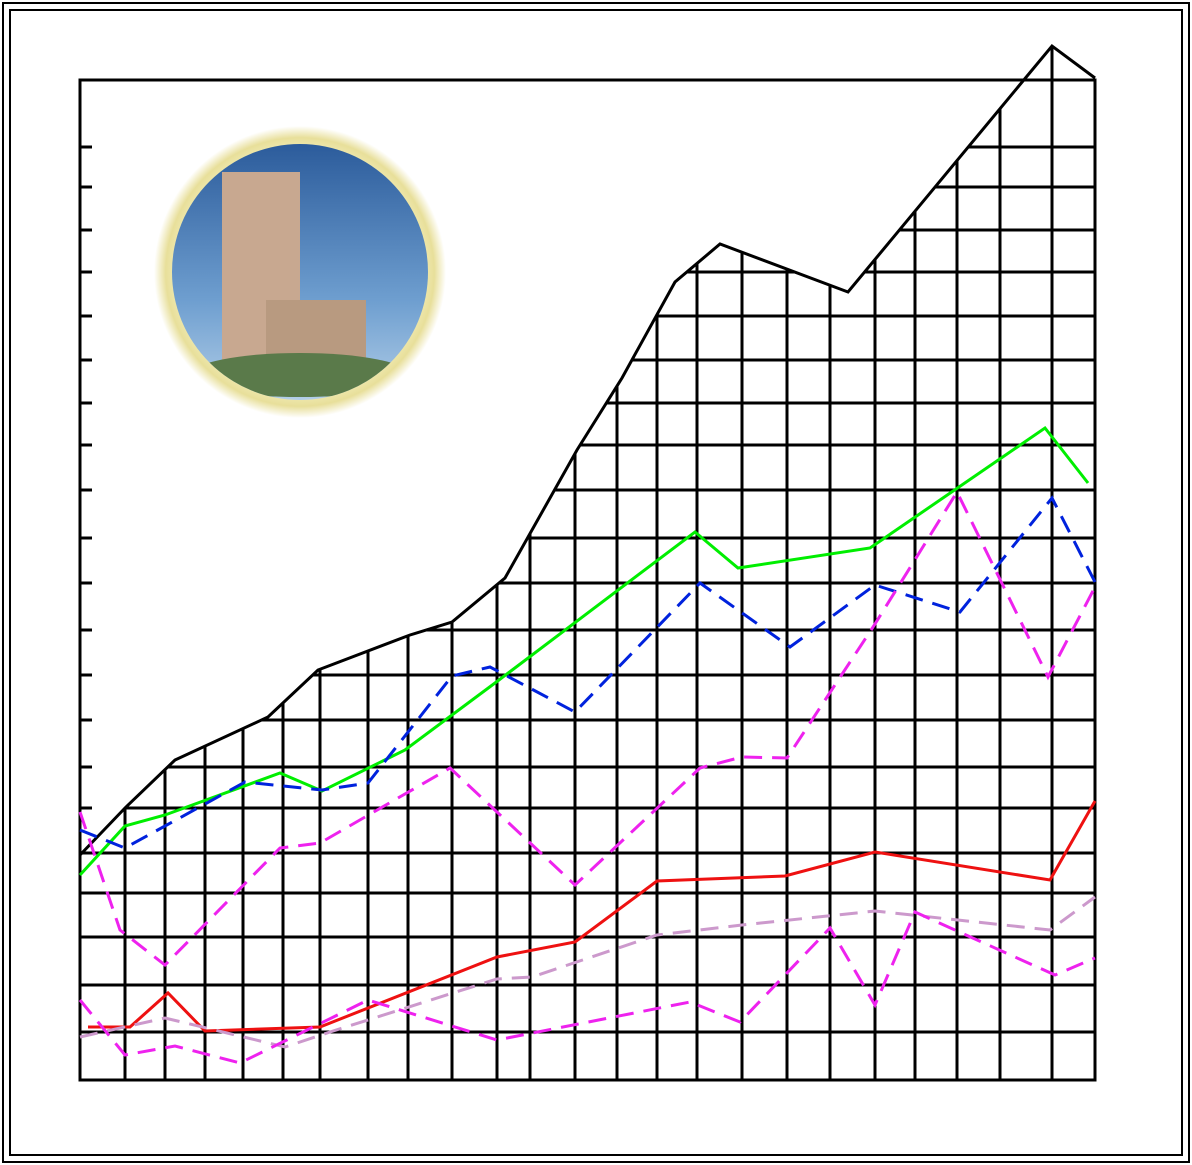  Describe the element at coordinates (300, 272) in the screenshot. I see `logo` at that location.